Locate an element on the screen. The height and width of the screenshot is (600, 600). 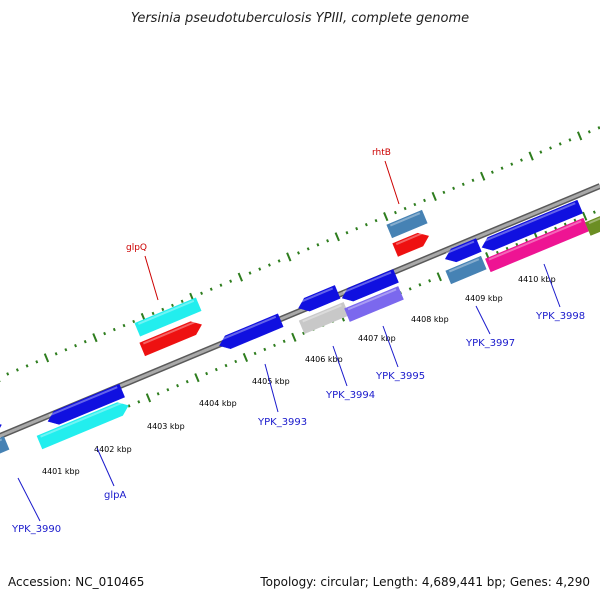
scale-label: 4402 kbp is located at coordinates (113, 449).